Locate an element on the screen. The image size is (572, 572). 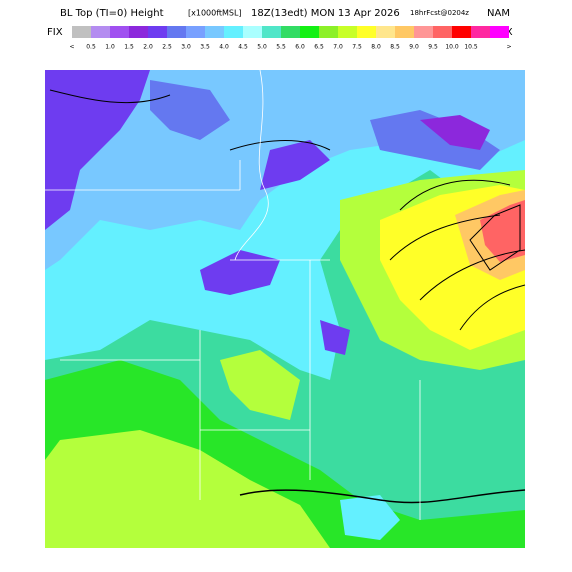
colorbar-label: 3.5 is located at coordinates (205, 47).